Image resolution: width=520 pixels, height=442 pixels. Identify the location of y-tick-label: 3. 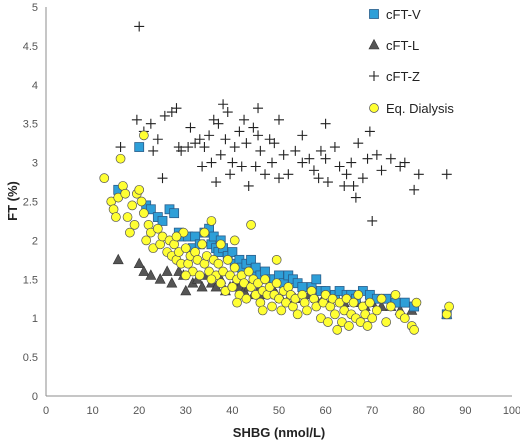
(35, 164).